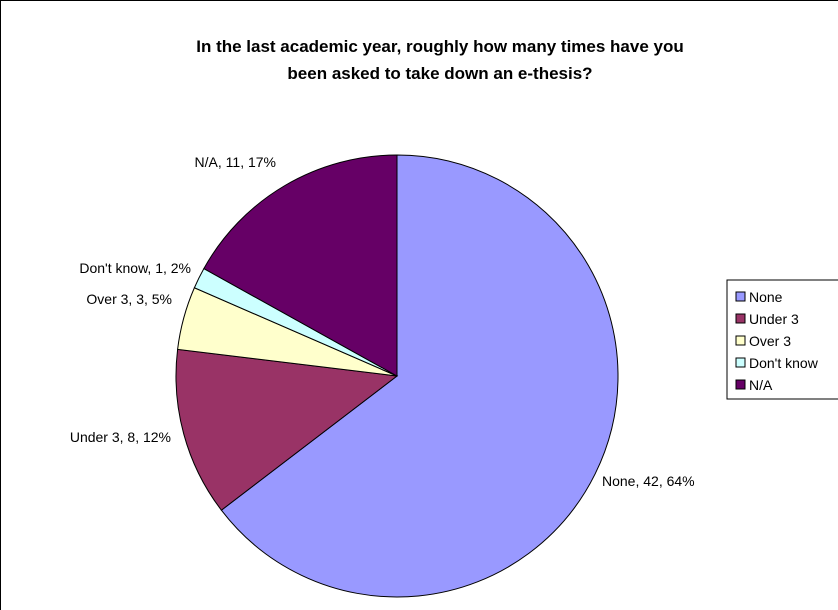  What do you see at coordinates (135, 268) in the screenshot?
I see `data-label-don-t-know: Don't know, 1, 2%` at bounding box center [135, 268].